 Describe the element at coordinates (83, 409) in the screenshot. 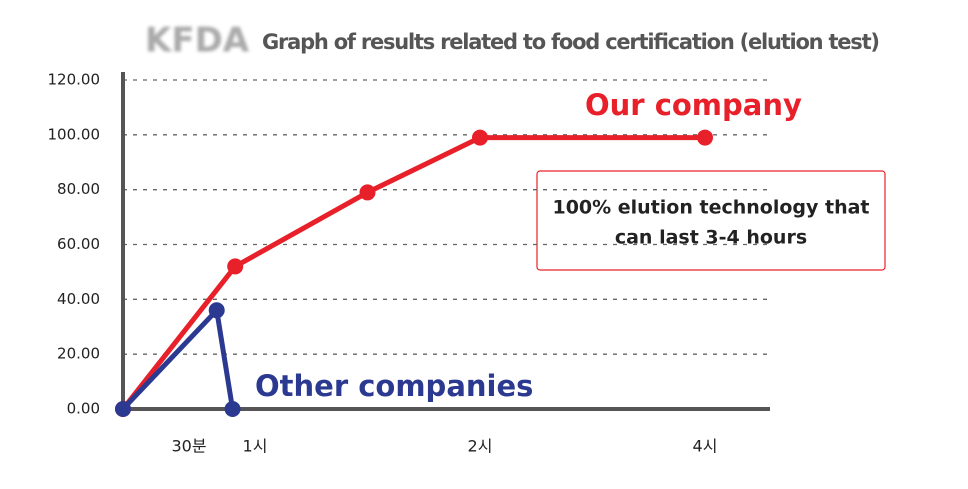

I see `y-tick-label: 0.00` at that location.